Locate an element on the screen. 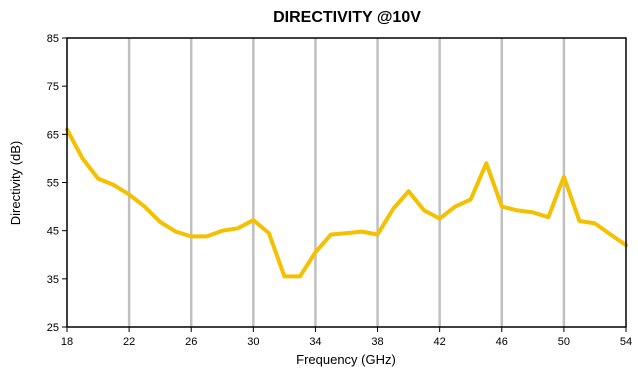  y-tick-label: 35 is located at coordinates (53, 280).